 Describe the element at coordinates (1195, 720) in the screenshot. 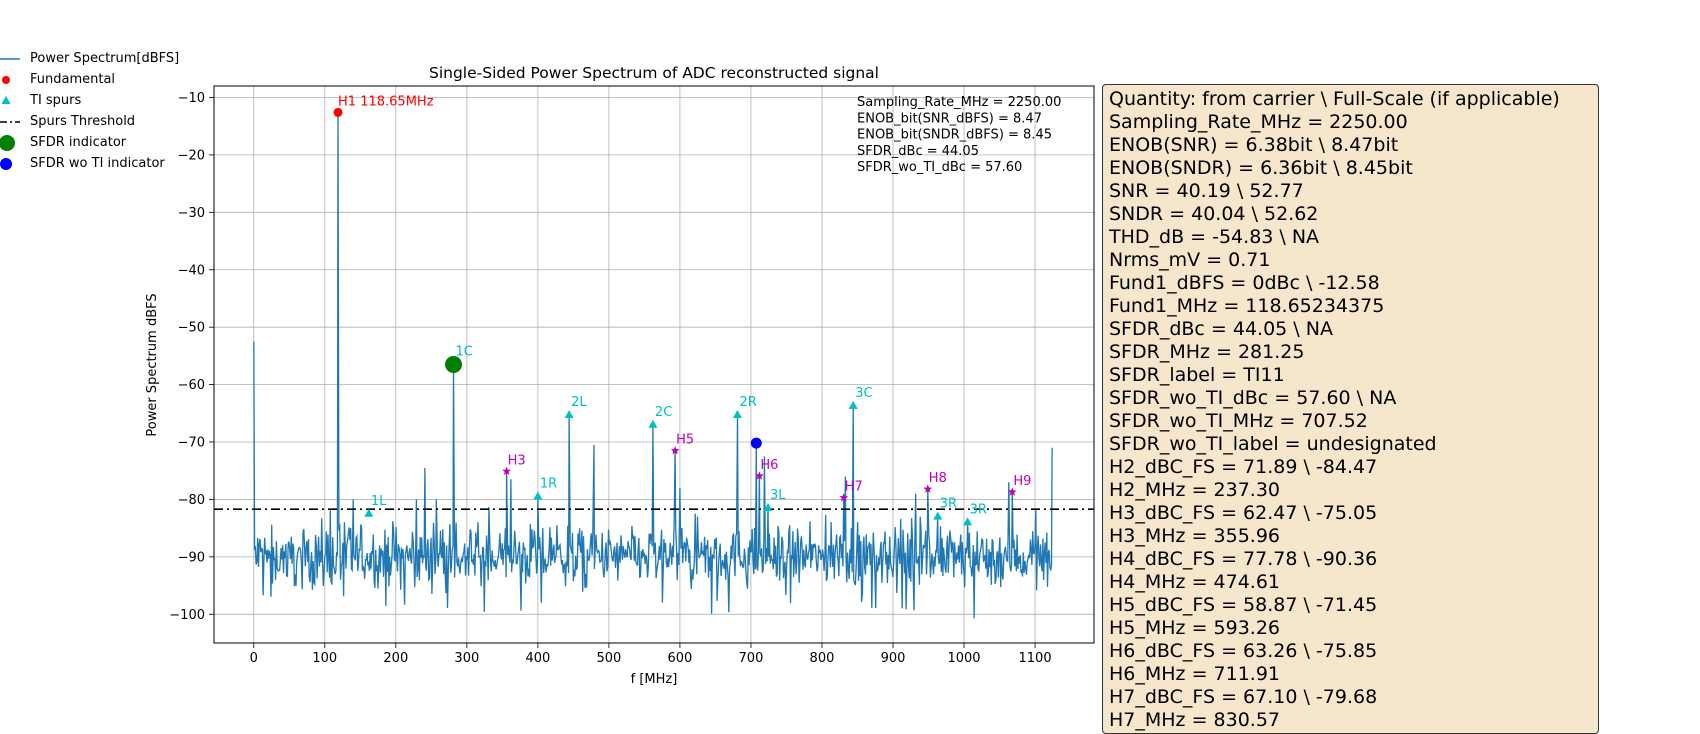

I see `stat-line: H7_MHz = 830.57` at that location.